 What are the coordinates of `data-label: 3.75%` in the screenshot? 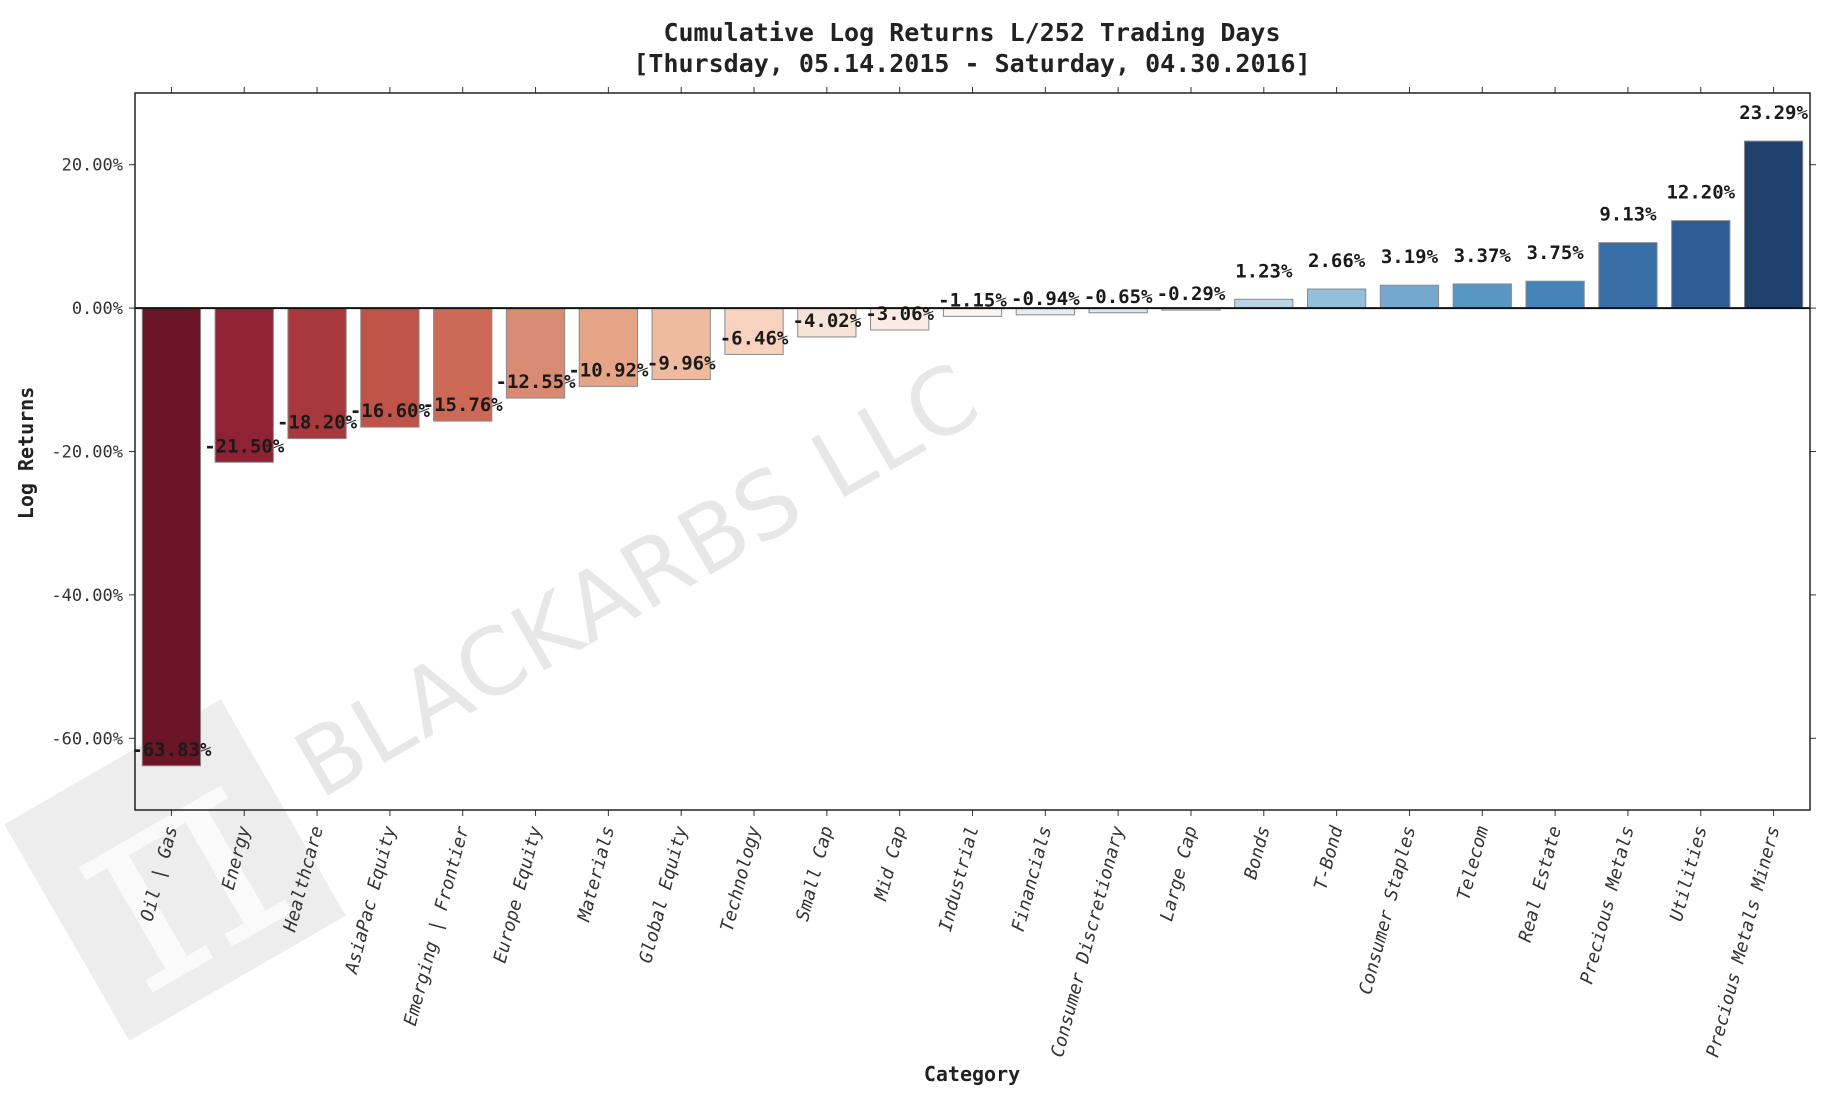 It's located at (1556, 253).